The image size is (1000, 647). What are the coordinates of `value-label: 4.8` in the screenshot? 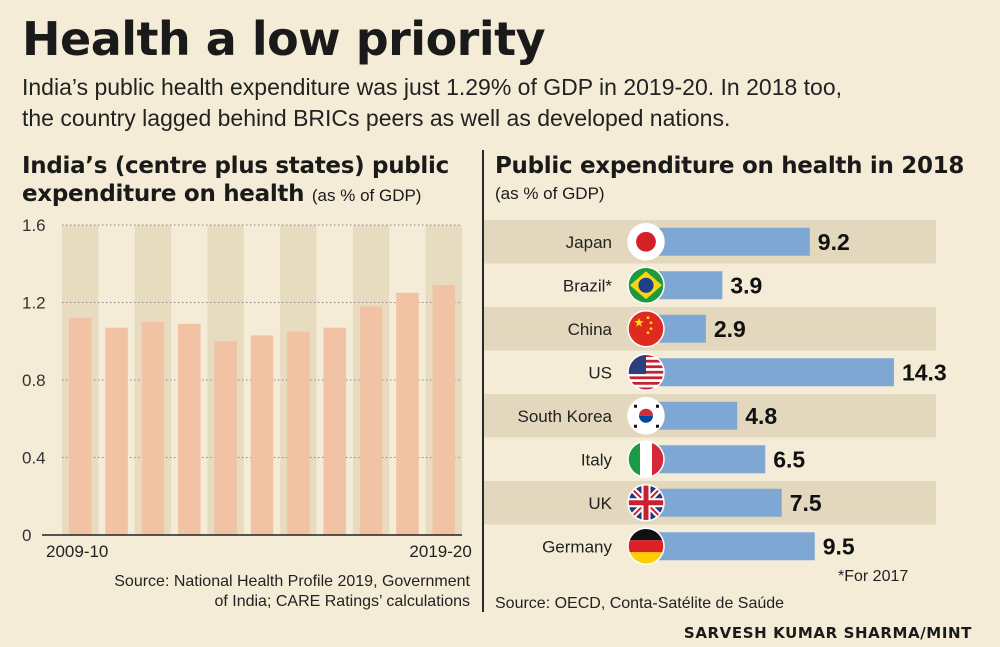 It's located at (761, 416).